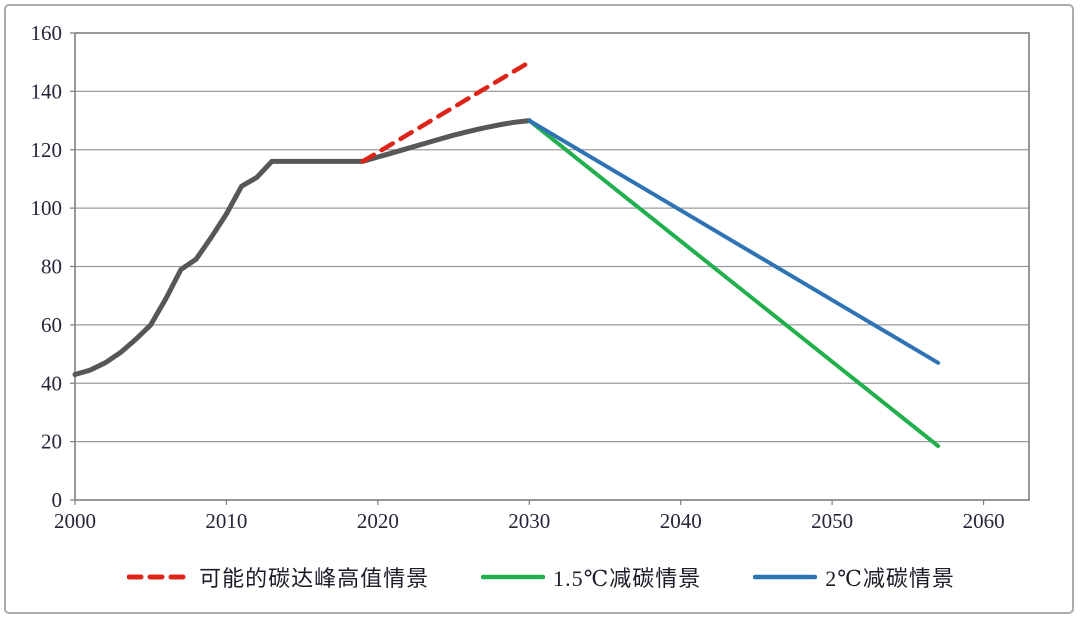 Image resolution: width=1080 pixels, height=624 pixels. Describe the element at coordinates (51, 383) in the screenshot. I see `y-tick-label: 40` at that location.